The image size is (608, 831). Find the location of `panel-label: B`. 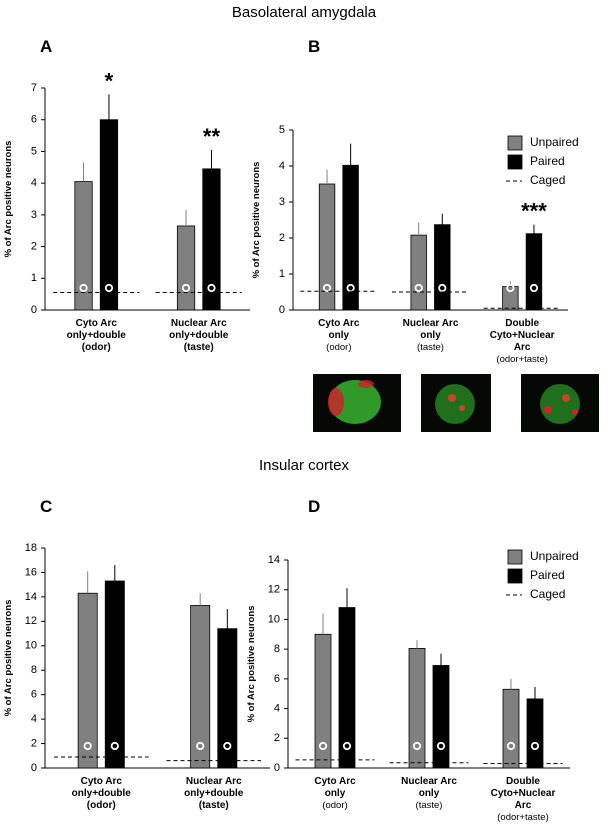

panel-label: B is located at coordinates (314, 46).